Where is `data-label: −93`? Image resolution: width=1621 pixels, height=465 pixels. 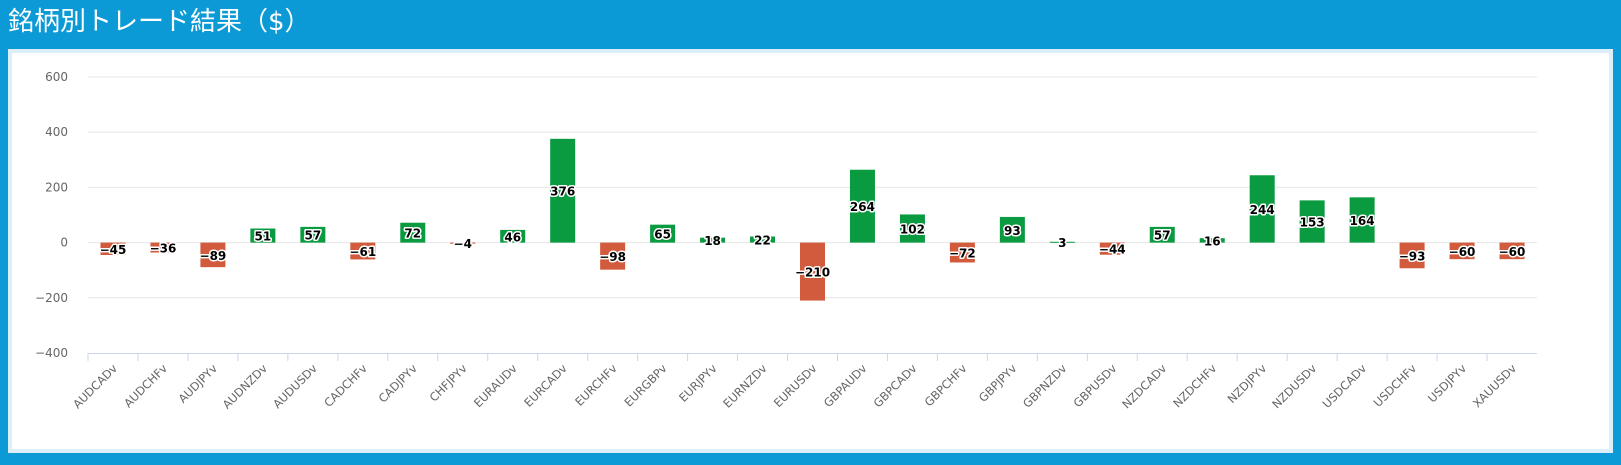
data-label: −93 is located at coordinates (1412, 256).